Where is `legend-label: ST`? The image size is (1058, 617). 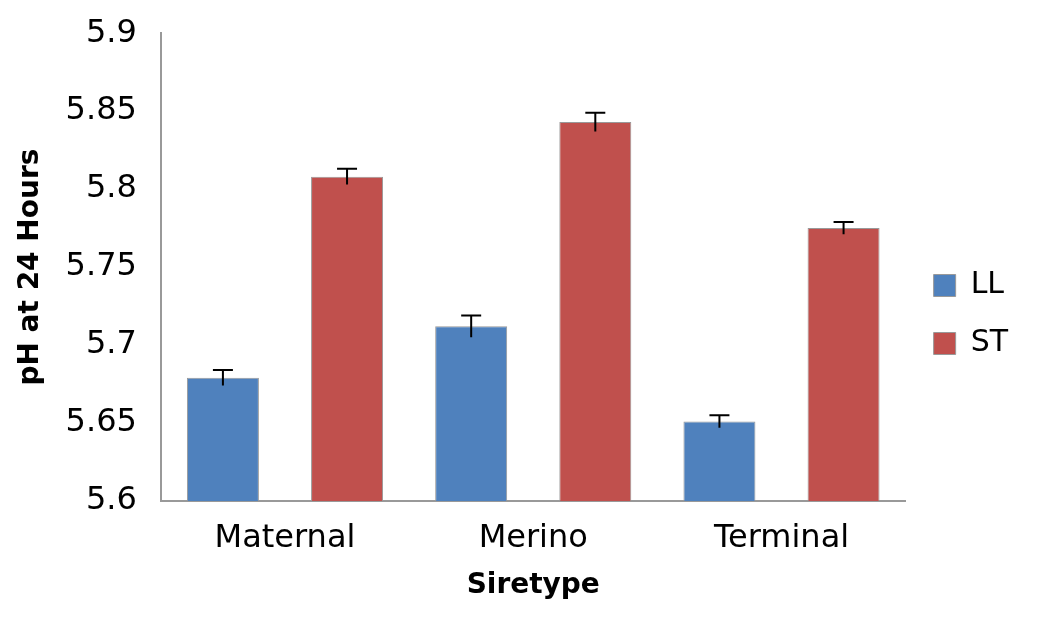
legend-label: ST is located at coordinates (989, 341).